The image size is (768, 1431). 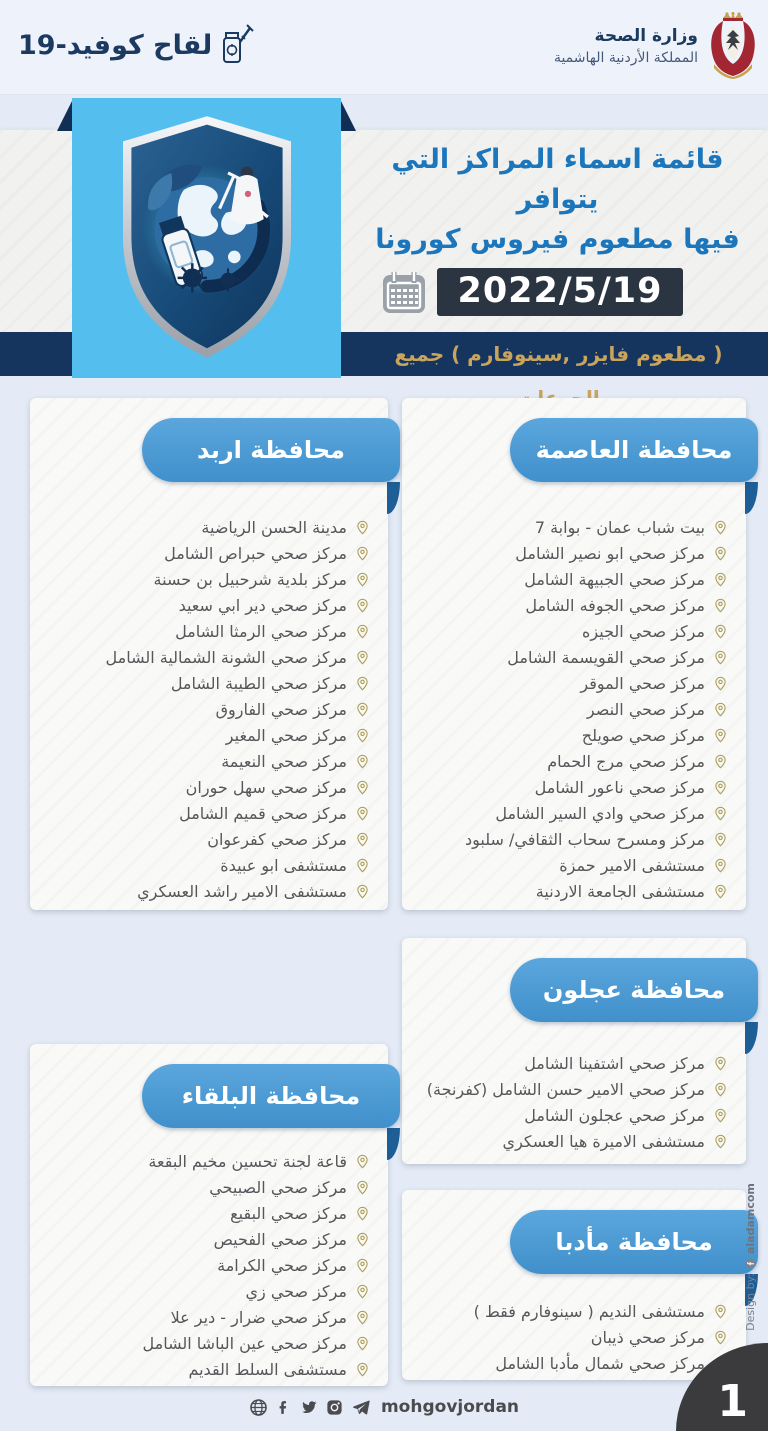 What do you see at coordinates (206, 238) in the screenshot?
I see `shield-panel` at bounding box center [206, 238].